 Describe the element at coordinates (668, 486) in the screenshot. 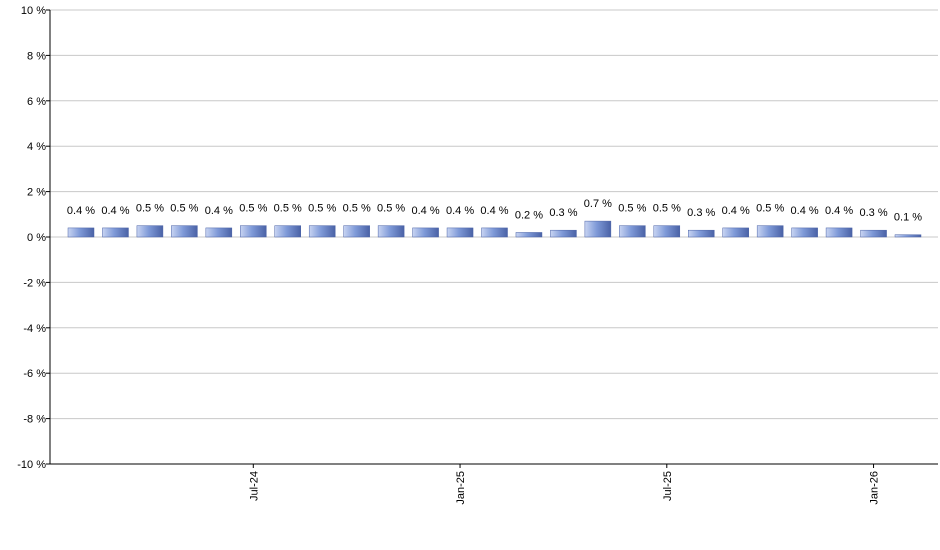

I see `x-tick-label: Jul-25` at that location.